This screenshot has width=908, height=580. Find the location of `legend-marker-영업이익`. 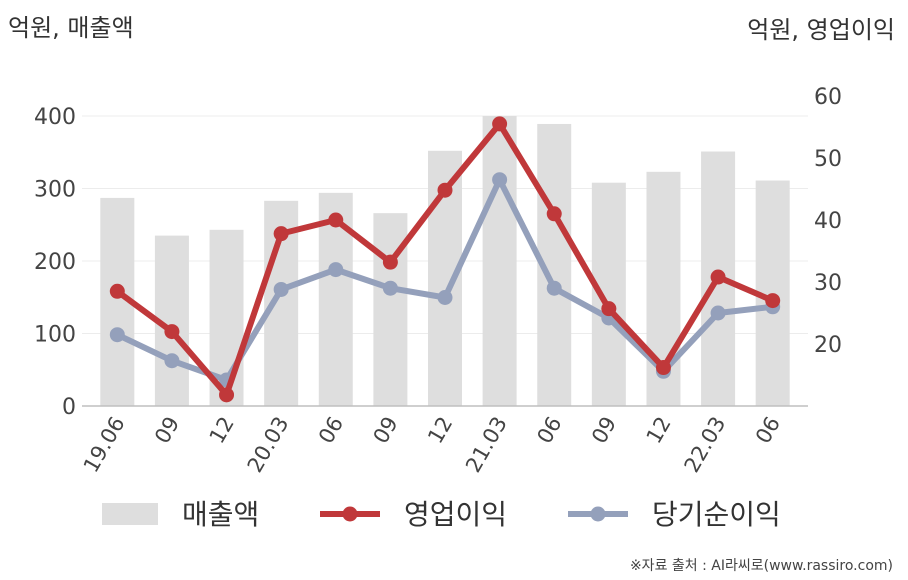

legend-marker-영업이익 is located at coordinates (350, 514).